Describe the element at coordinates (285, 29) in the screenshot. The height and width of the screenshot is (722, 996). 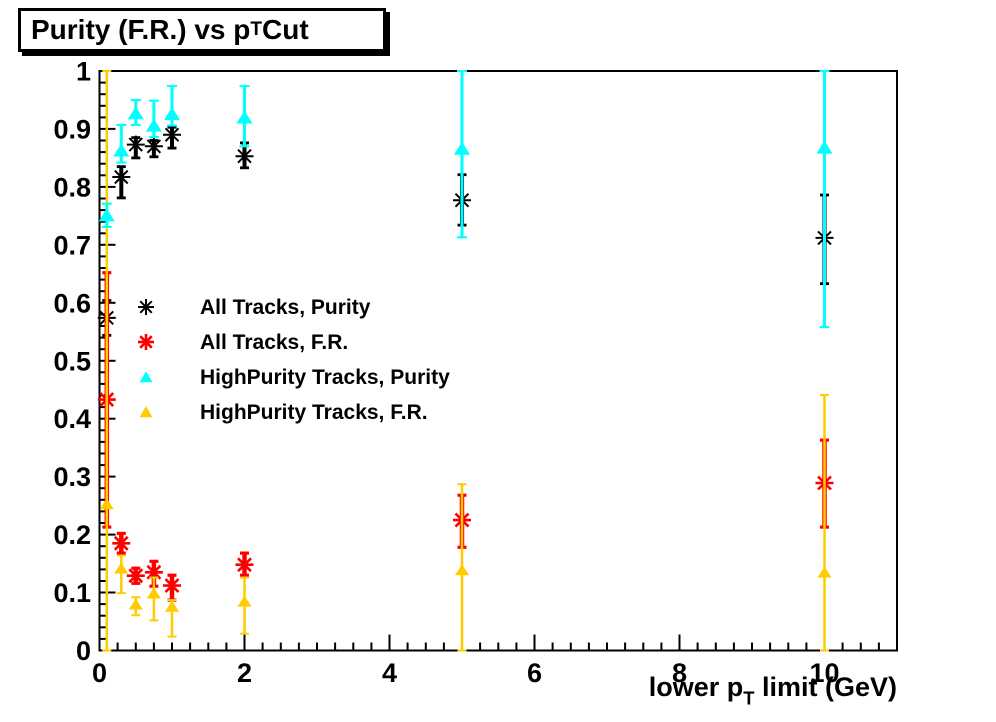
I see `plot-title-text-end: Cut` at that location.